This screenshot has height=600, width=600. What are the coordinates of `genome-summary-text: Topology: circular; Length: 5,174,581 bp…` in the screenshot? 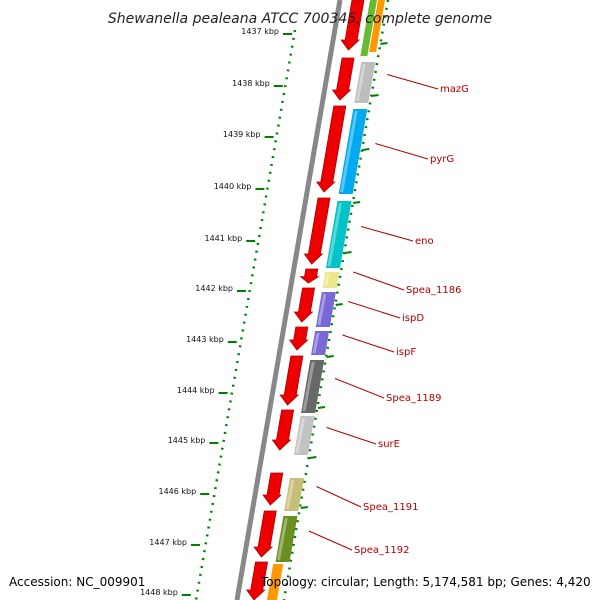 It's located at (425, 582).